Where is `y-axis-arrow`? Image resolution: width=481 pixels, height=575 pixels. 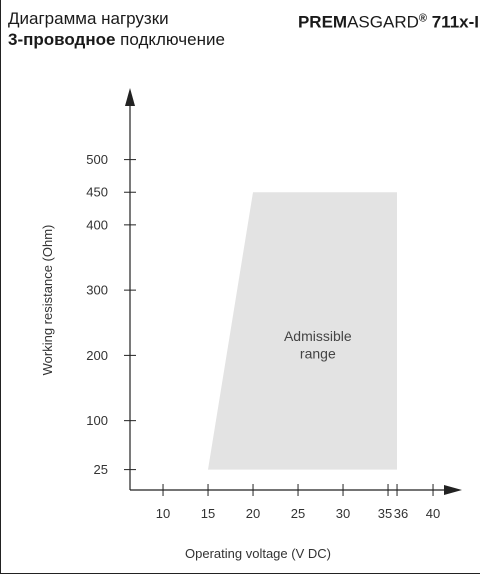 y-axis-arrow is located at coordinates (130, 97).